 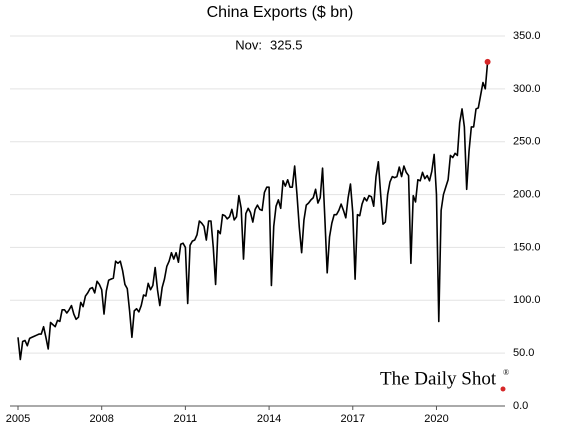 I want to click on x-tick-label: 2014, so click(x=269, y=419).